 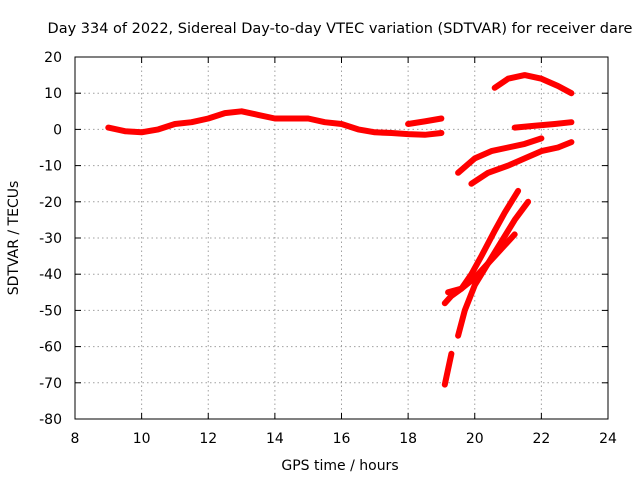 What do you see at coordinates (142, 439) in the screenshot?
I see `x-tick-label: 10` at bounding box center [142, 439].